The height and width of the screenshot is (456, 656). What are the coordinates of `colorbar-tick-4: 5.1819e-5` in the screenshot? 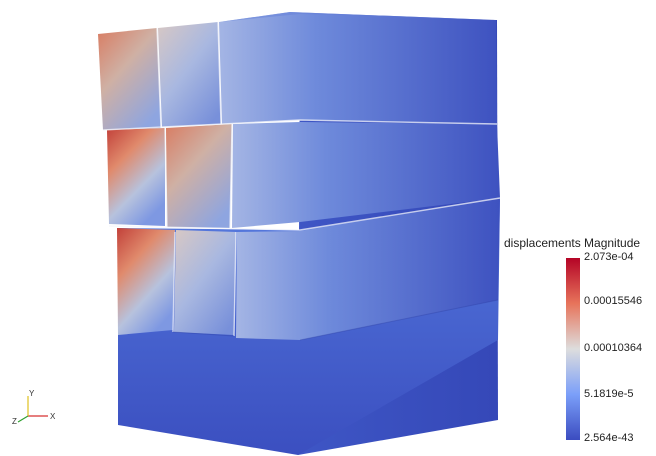 It's located at (609, 394).